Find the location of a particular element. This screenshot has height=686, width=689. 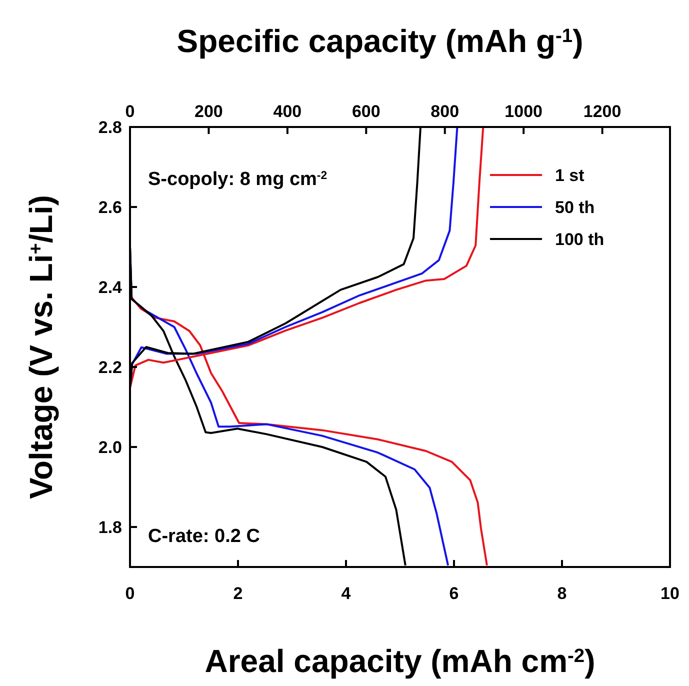

x-tick-label: 8 is located at coordinates (562, 593).